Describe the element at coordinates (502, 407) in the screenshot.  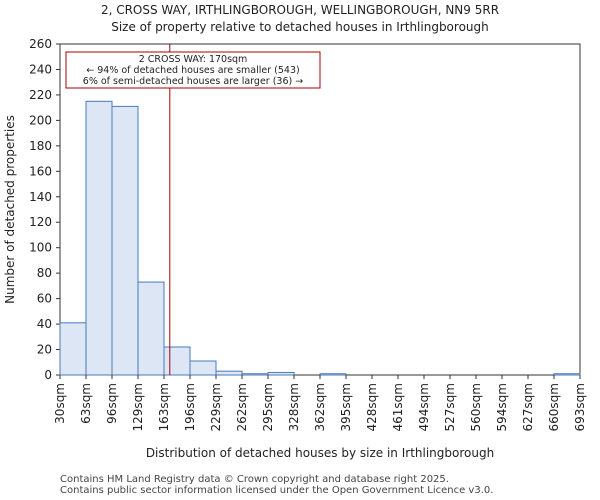
I see `x-tick-label: 594sqm` at that location.